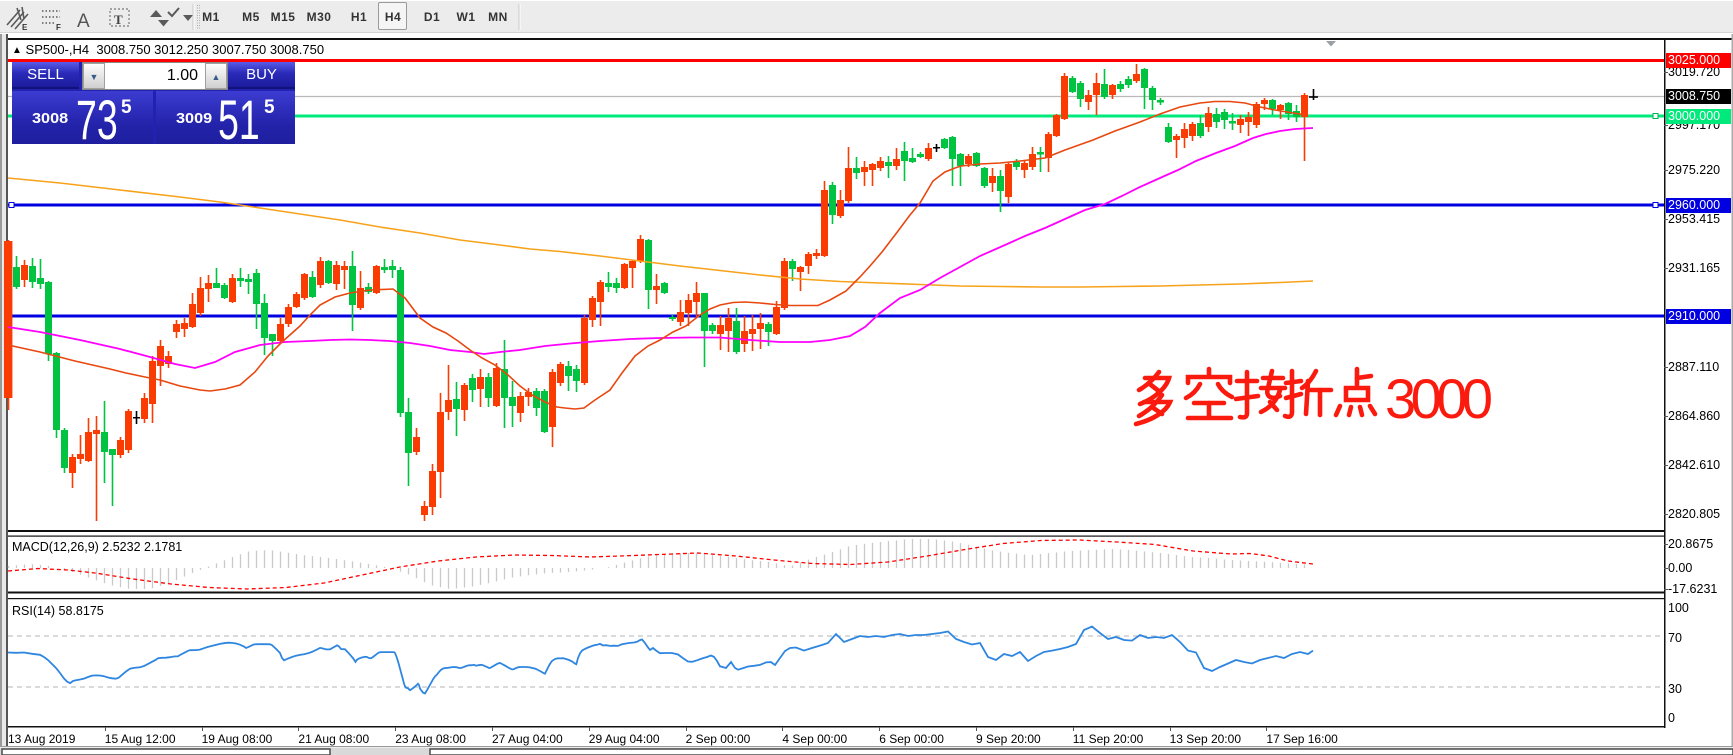  I want to click on svg-text: A, so click(83, 21).